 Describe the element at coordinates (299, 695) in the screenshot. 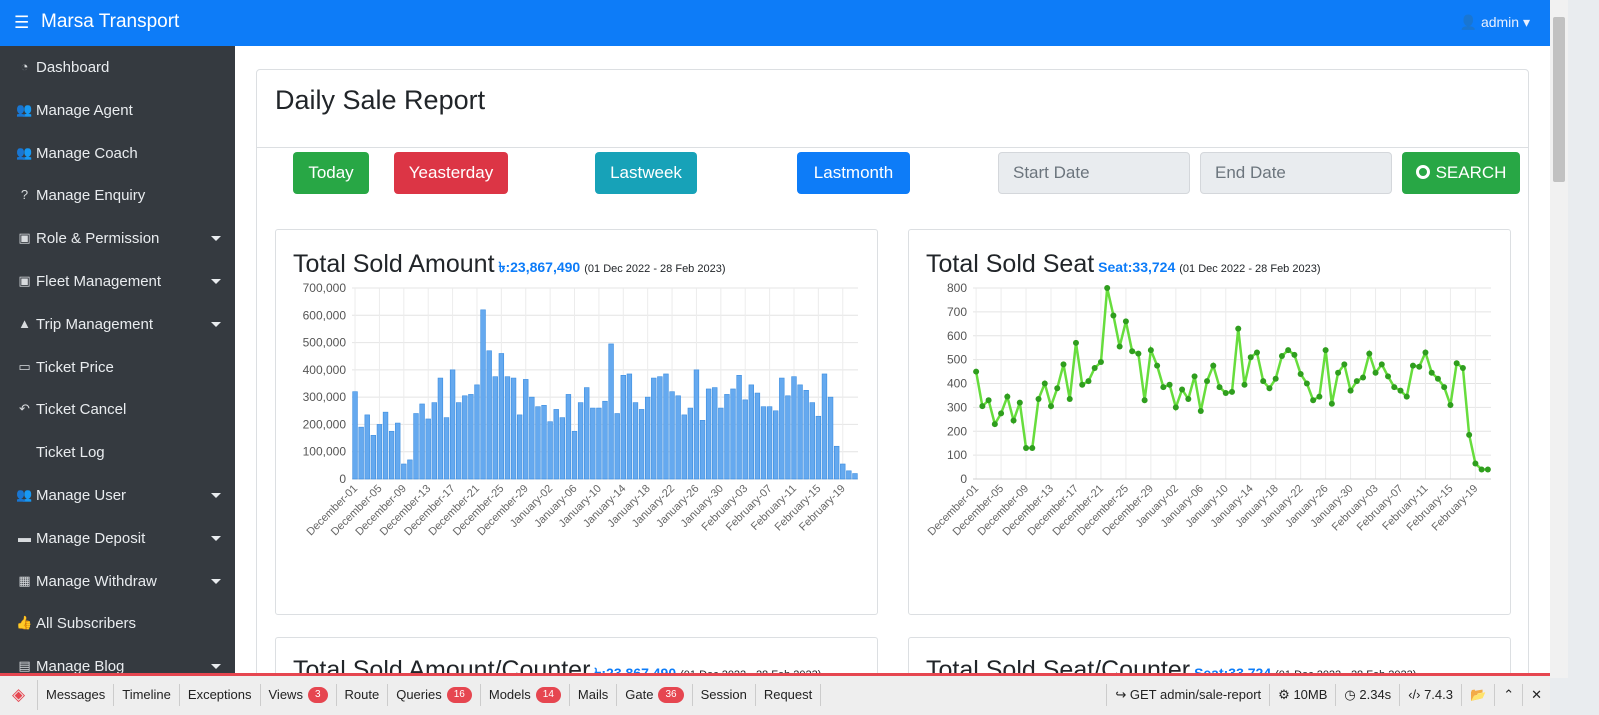

I see `debugbar-tab-views: Views 3` at that location.